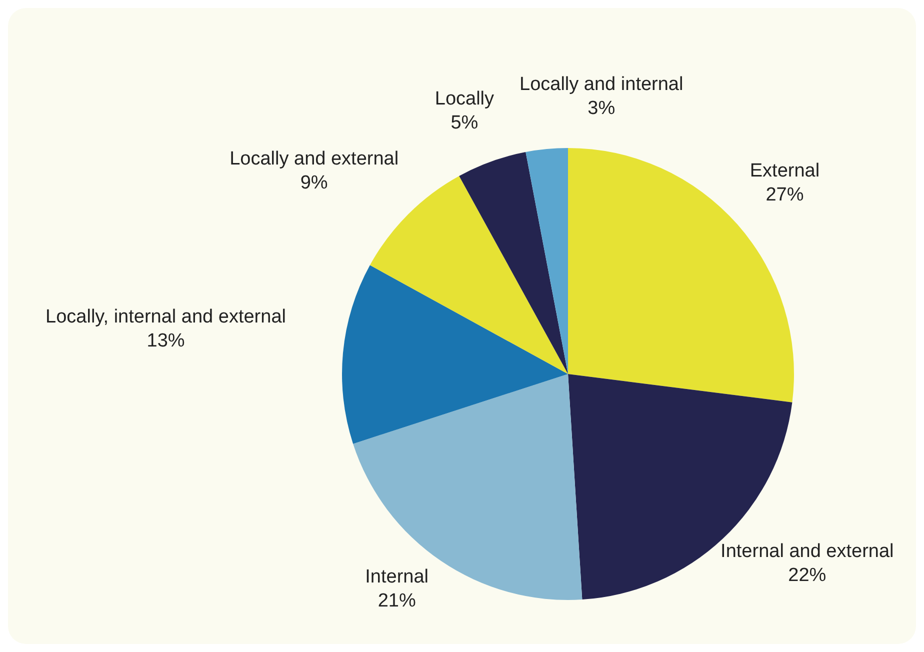  What do you see at coordinates (602, 85) in the screenshot?
I see `slice-label: Locally and internal` at bounding box center [602, 85].